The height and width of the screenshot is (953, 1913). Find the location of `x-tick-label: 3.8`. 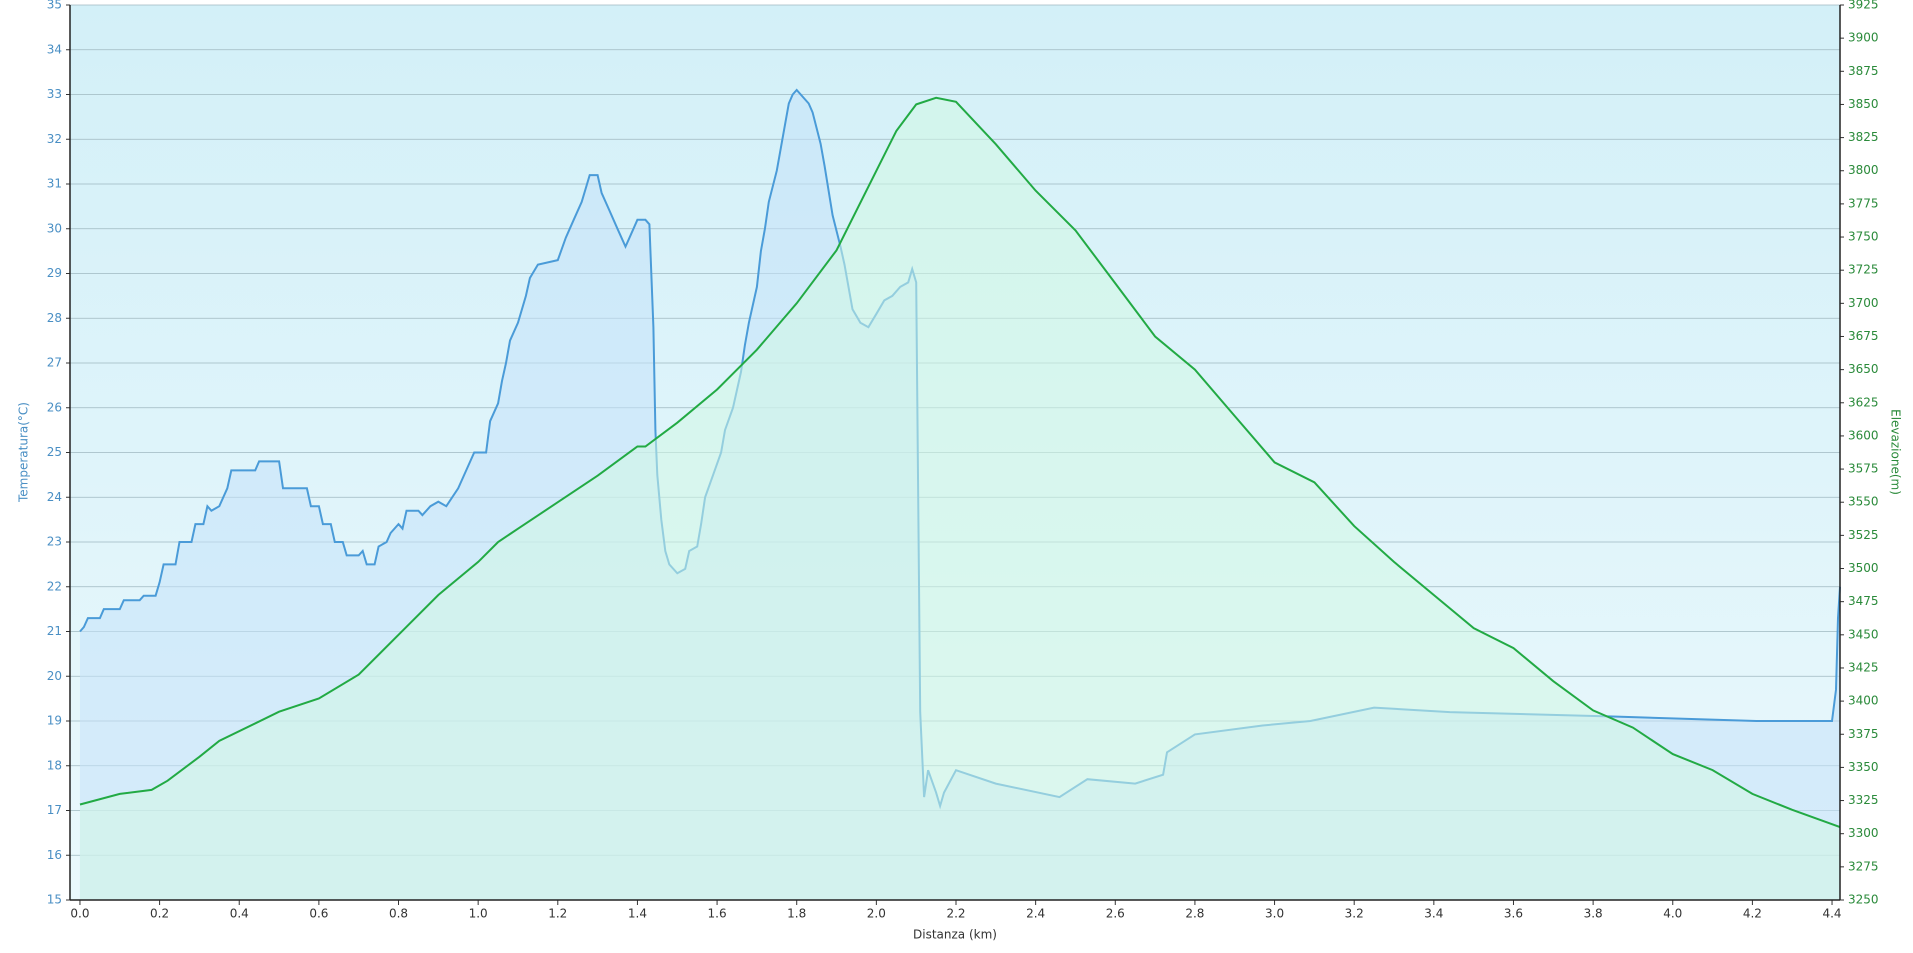

x-tick-label: 3.8 is located at coordinates (1593, 914).